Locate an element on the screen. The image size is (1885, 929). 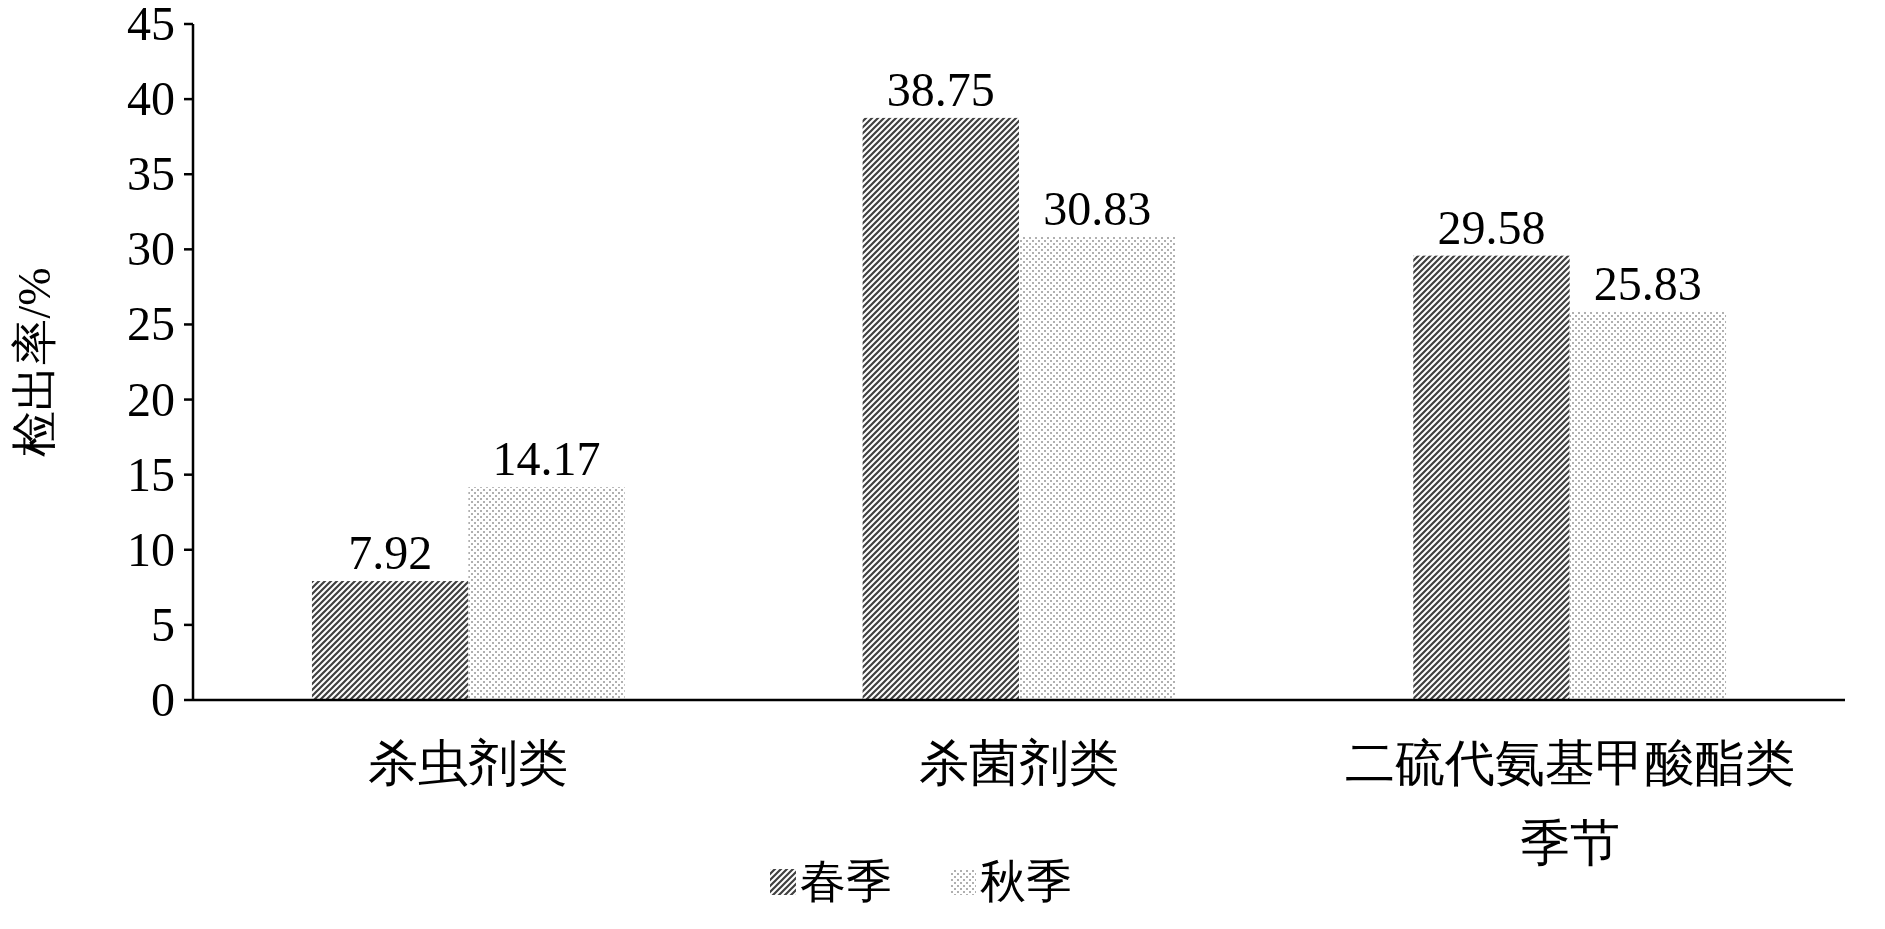
x-tick-label: 二硫代氨基甲酸酯类 is located at coordinates (1569, 763).